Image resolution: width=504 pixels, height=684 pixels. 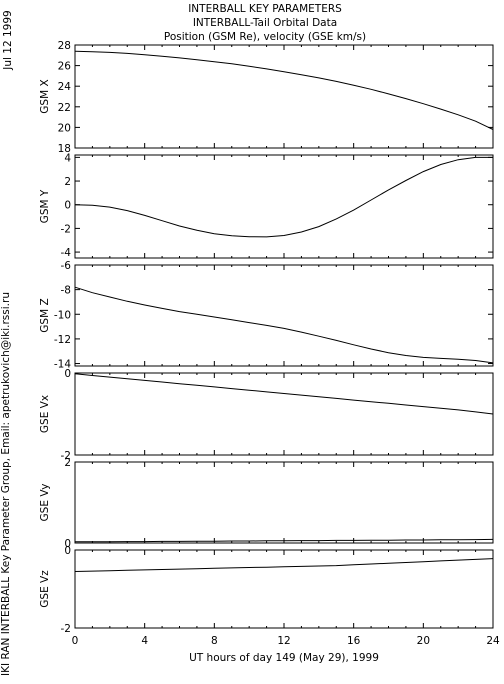 I want to click on y-tick-label: 4, so click(x=67, y=158).